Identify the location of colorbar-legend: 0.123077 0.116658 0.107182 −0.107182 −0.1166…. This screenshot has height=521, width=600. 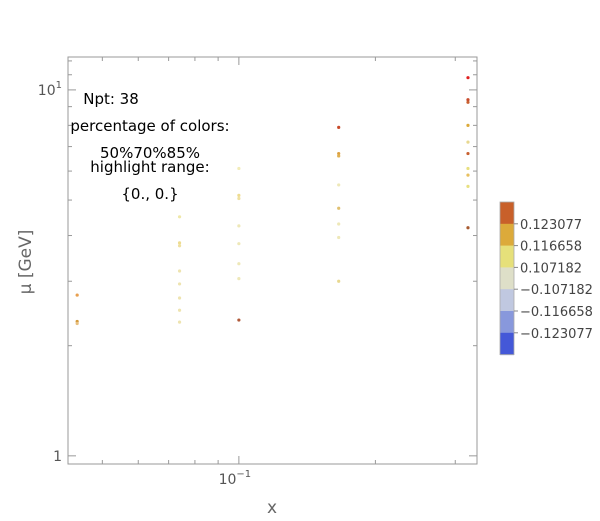
(546, 278).